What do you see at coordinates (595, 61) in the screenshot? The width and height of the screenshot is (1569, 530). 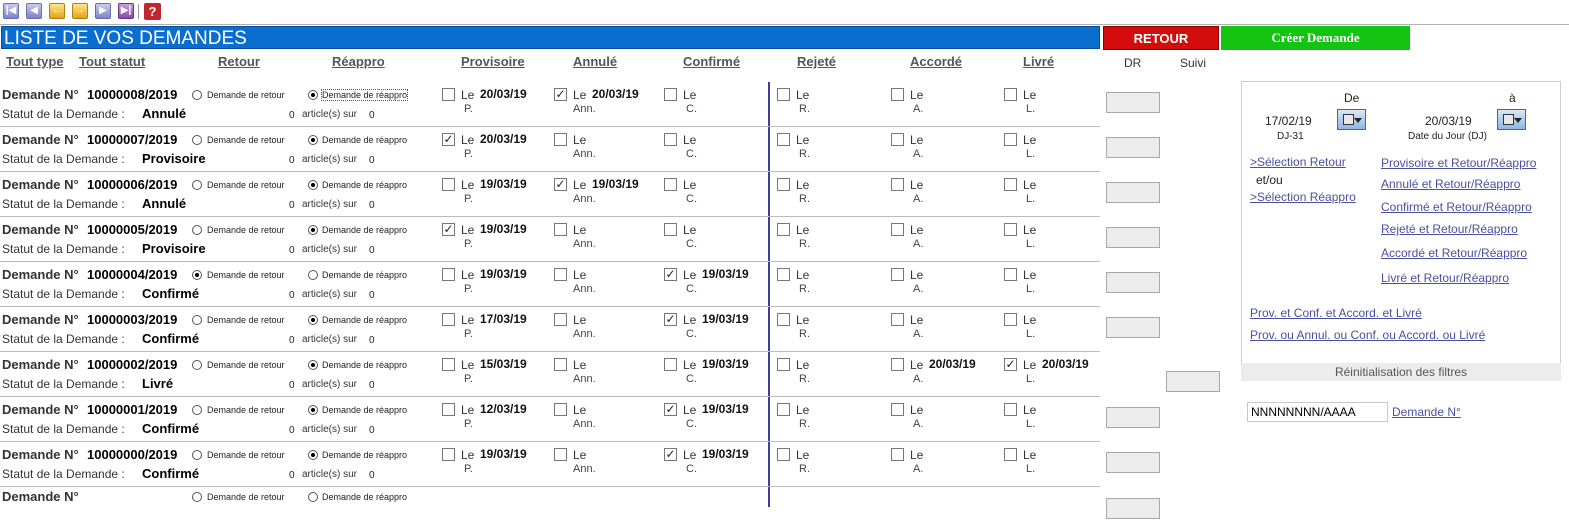 I see `filter-annule: Annulé` at bounding box center [595, 61].